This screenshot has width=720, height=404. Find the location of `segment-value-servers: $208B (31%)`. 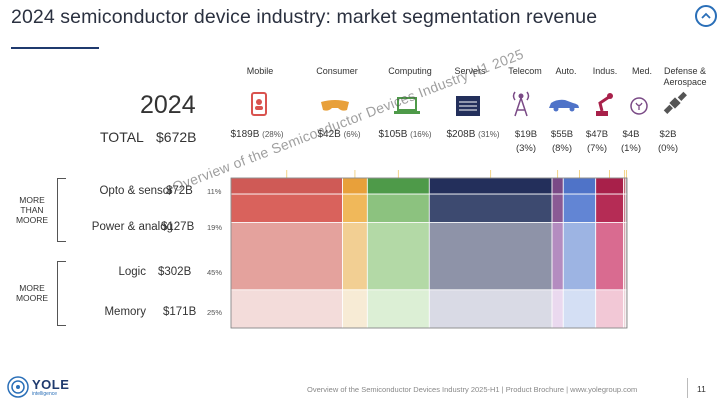

segment-value-servers: $208B (31%) is located at coordinates (473, 134).